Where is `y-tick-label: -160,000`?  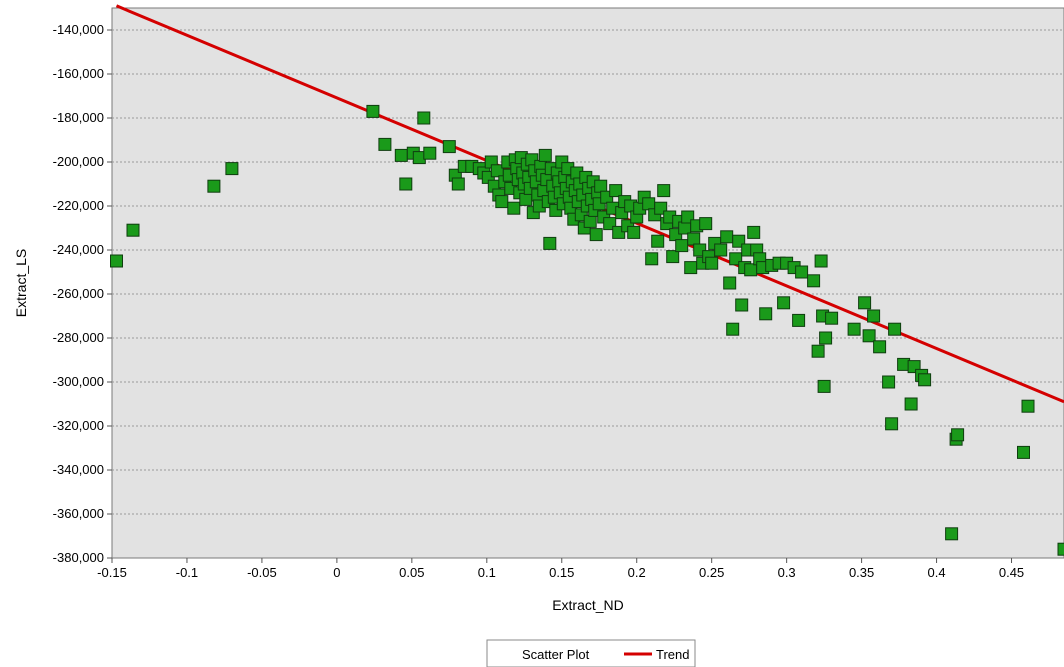 y-tick-label: -160,000 is located at coordinates (78, 73).